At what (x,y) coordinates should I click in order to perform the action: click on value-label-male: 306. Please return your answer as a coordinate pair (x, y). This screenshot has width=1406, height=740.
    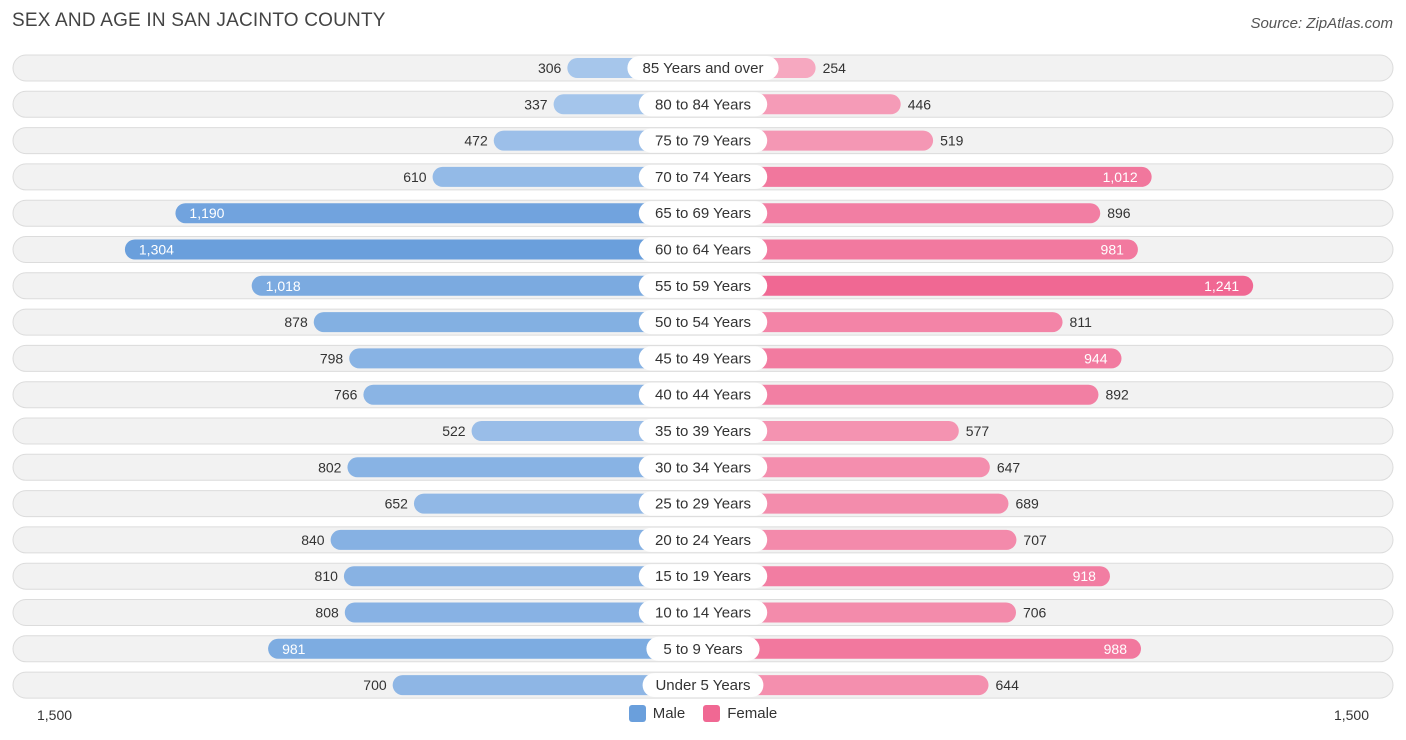
    Looking at the image, I should click on (550, 68).